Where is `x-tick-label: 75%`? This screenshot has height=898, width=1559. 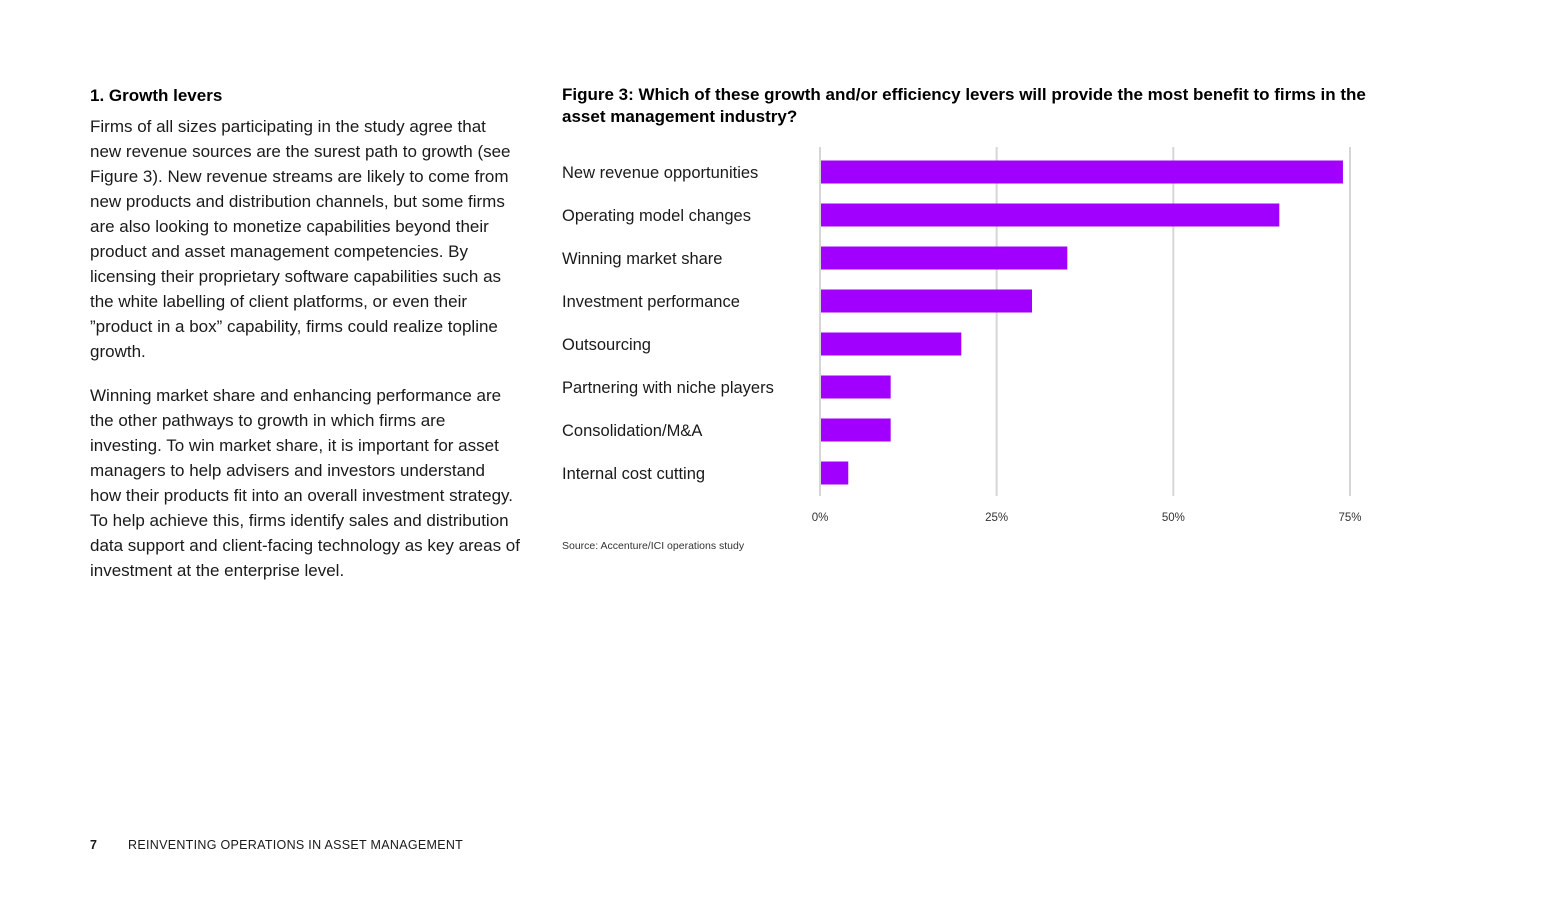
x-tick-label: 75% is located at coordinates (1349, 518).